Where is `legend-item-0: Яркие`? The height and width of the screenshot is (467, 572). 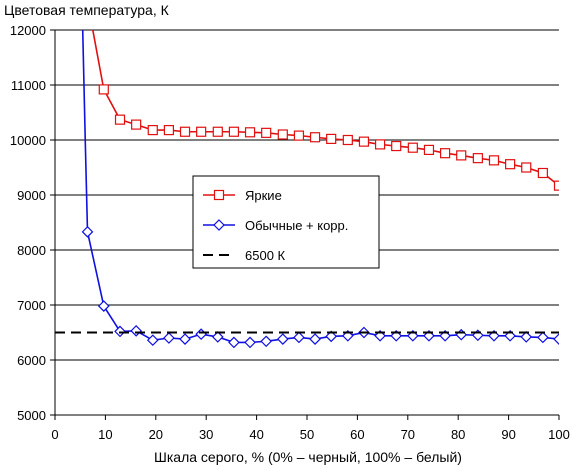
legend-item-0: Яркие is located at coordinates (242, 195).